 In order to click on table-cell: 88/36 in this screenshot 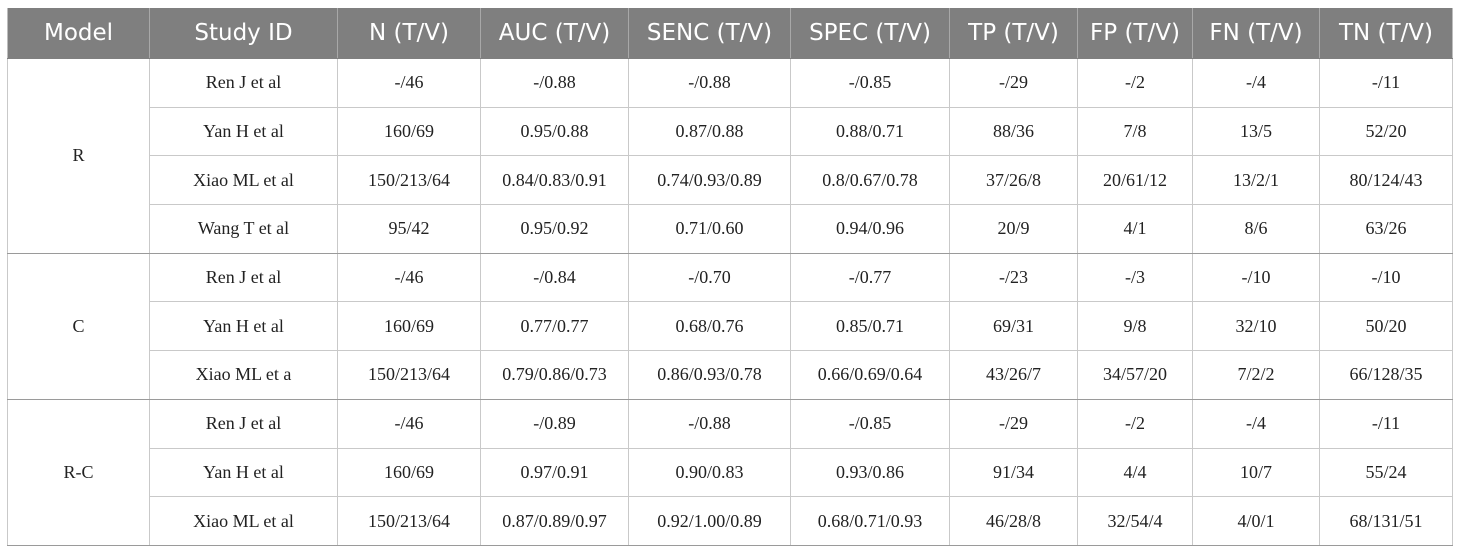, I will do `click(1013, 131)`.